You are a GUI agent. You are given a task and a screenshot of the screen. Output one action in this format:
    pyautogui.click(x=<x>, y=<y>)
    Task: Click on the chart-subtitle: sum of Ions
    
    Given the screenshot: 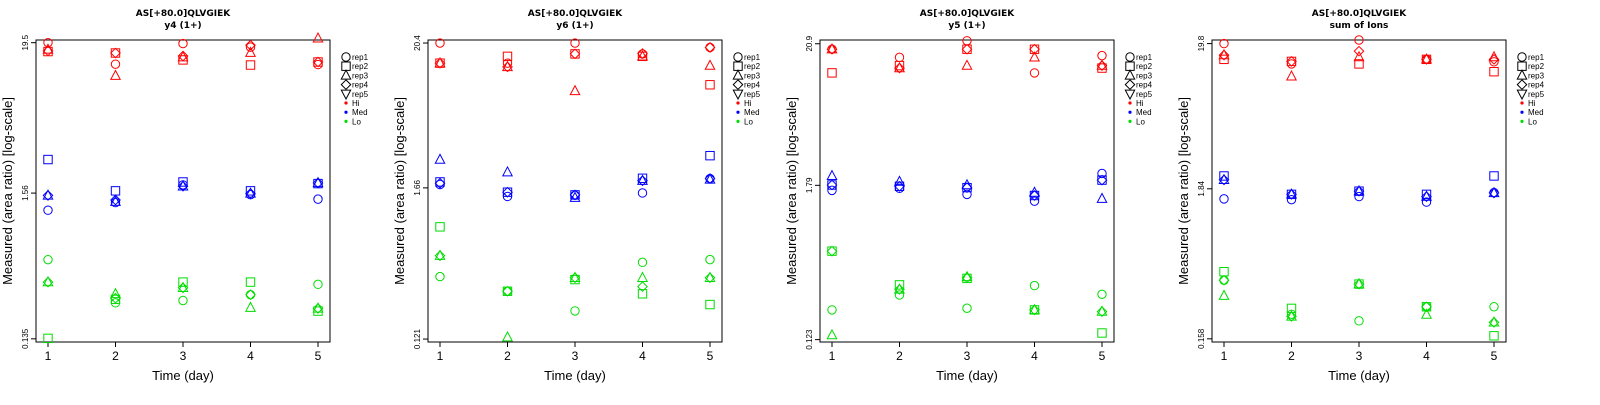 What is the action you would take?
    pyautogui.click(x=1359, y=26)
    